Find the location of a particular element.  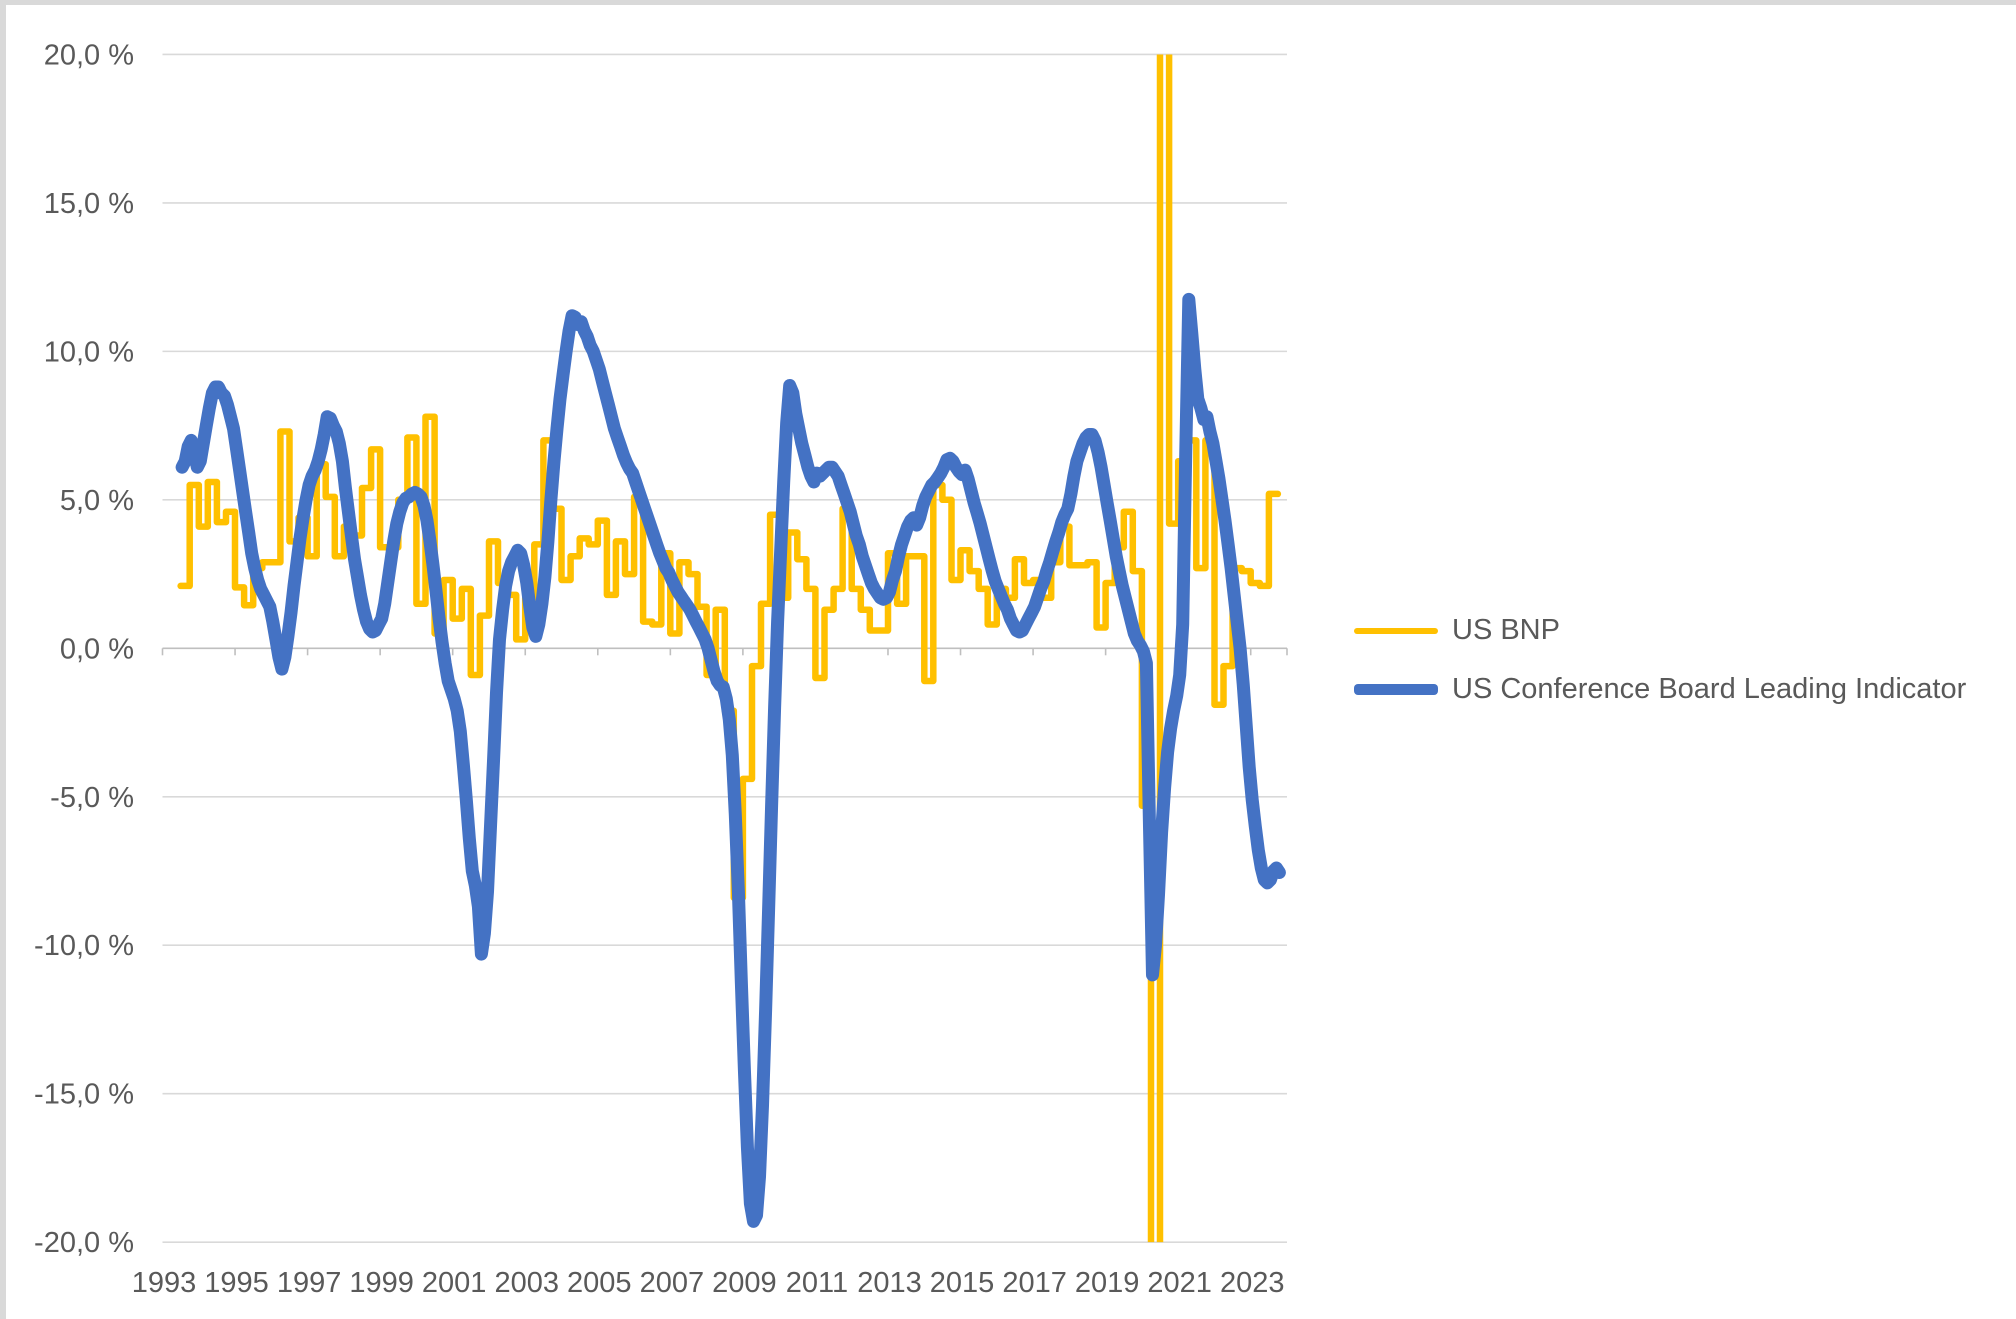

x-tick-label: 2009 is located at coordinates (744, 1283).